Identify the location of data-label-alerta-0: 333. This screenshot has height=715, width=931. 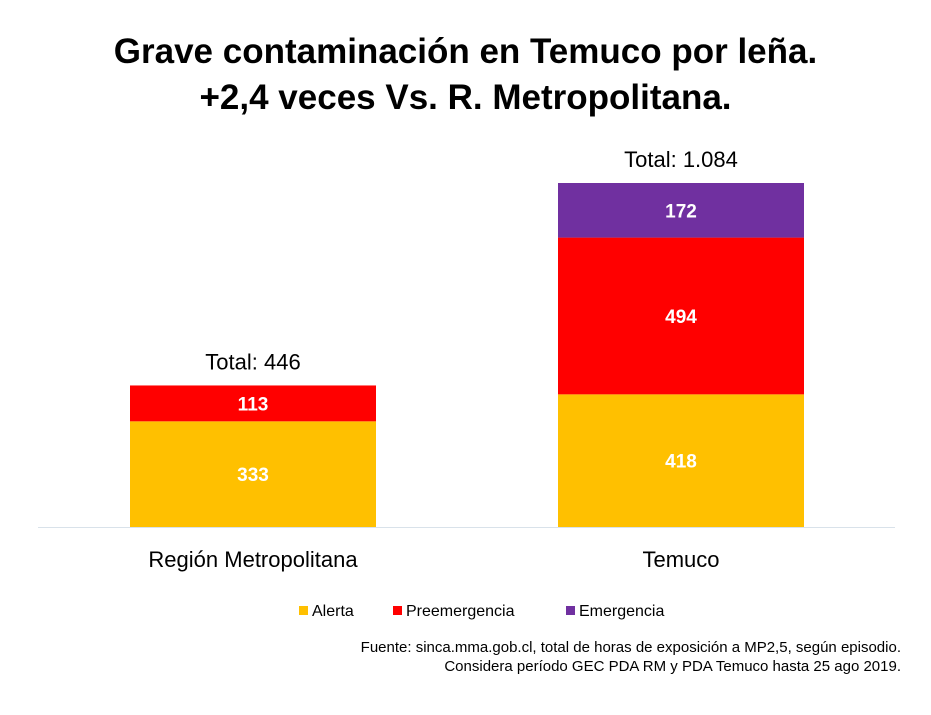
(253, 475).